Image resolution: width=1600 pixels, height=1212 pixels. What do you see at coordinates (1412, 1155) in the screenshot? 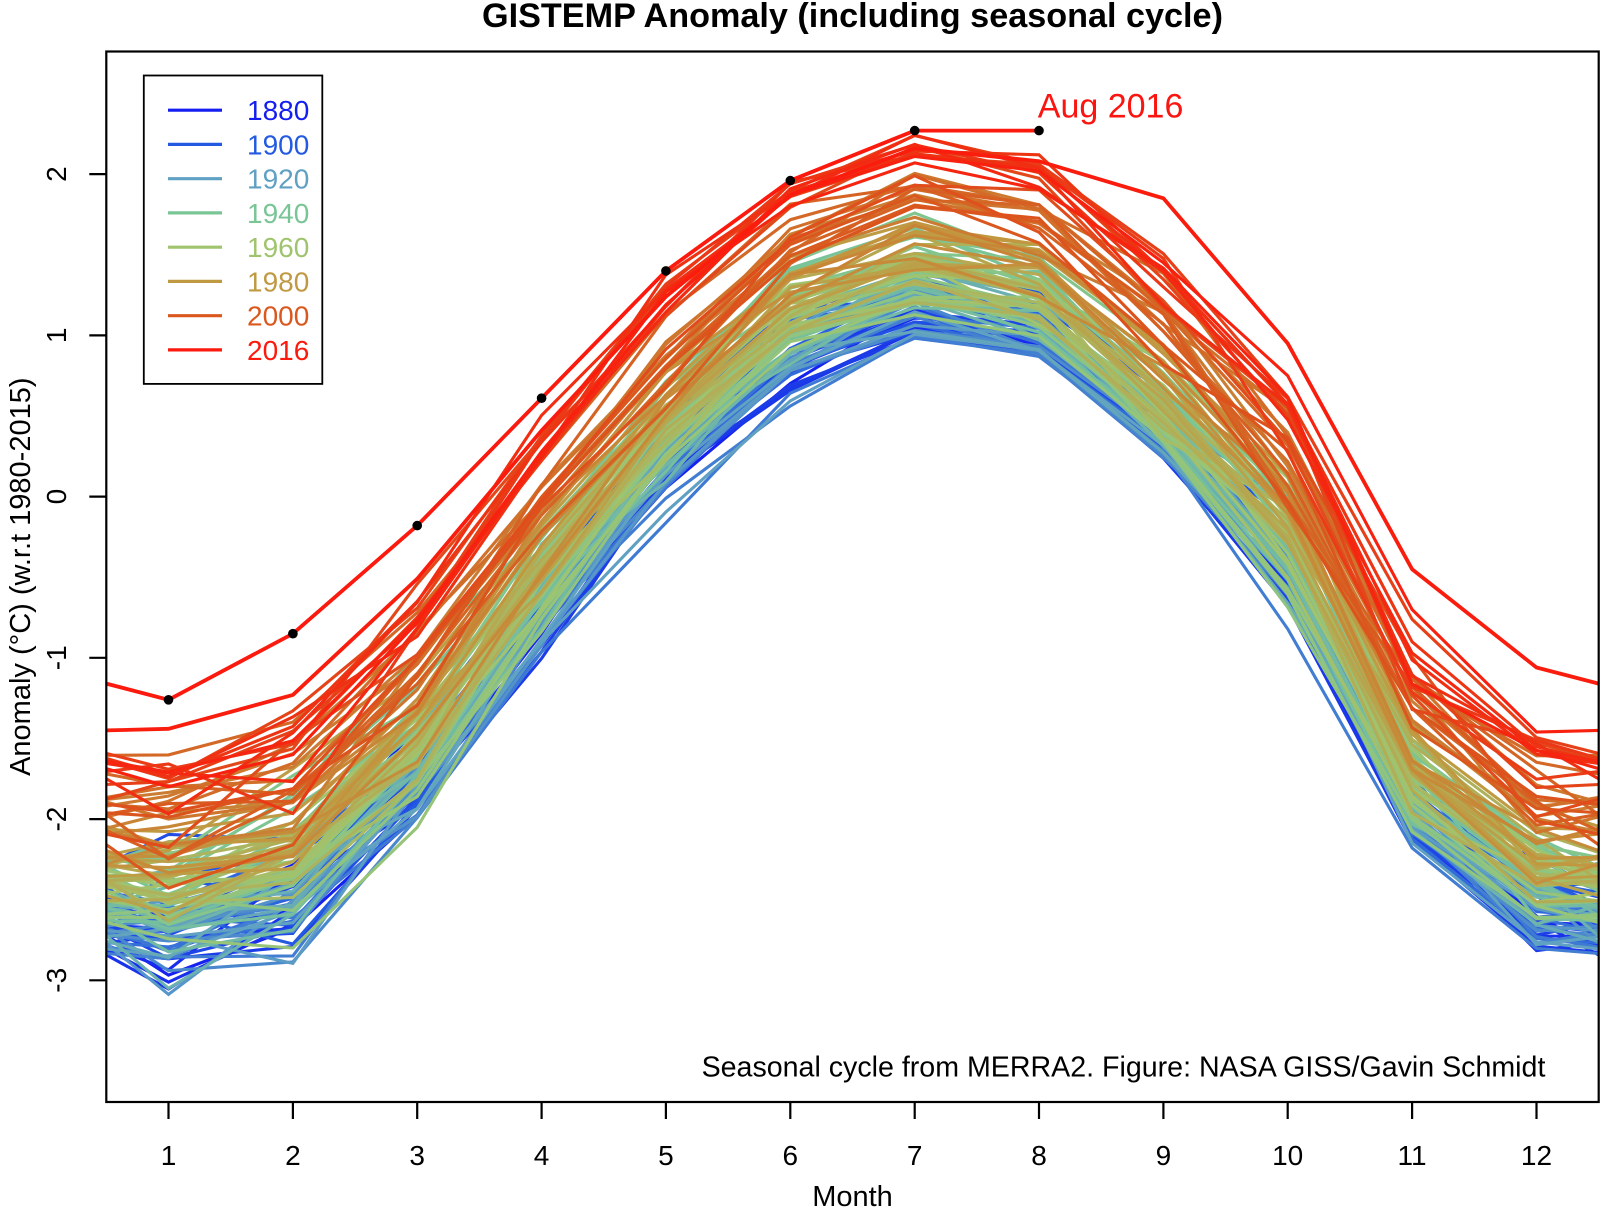
I see `svg-text: 11` at bounding box center [1412, 1155].